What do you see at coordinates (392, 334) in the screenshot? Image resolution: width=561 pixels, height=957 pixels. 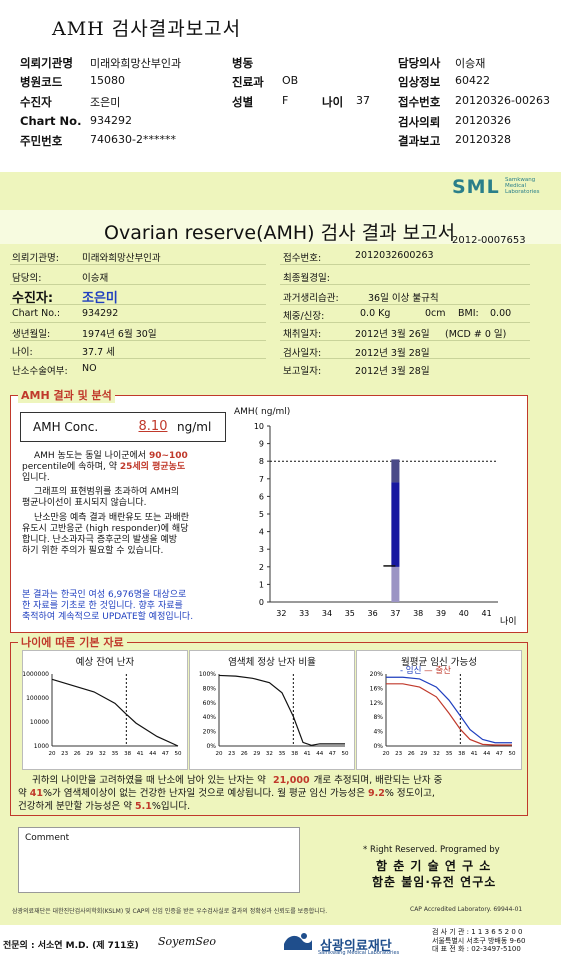 I see `draw-value: 2012년 3월 26일` at bounding box center [392, 334].